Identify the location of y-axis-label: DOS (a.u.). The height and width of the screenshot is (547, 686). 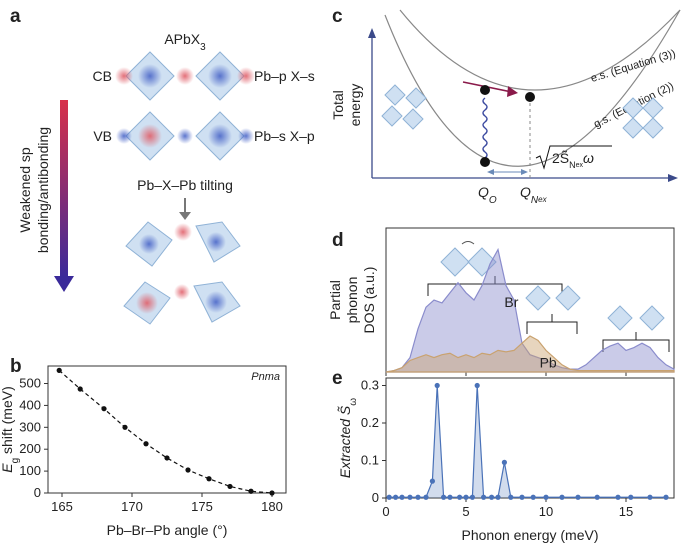
(369, 300).